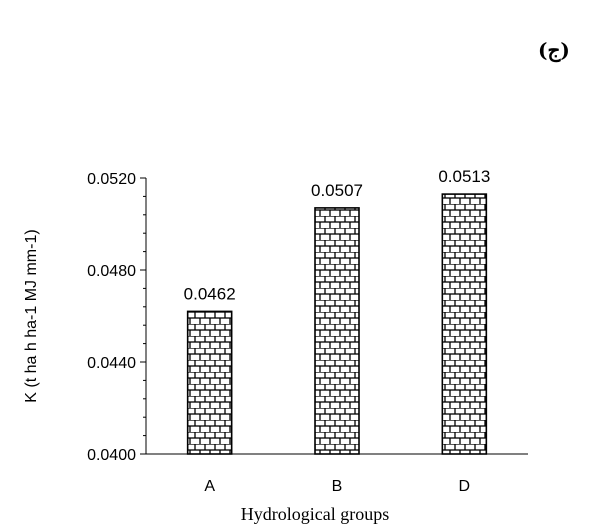  What do you see at coordinates (337, 190) in the screenshot?
I see `data-label-b: 0.0507` at bounding box center [337, 190].